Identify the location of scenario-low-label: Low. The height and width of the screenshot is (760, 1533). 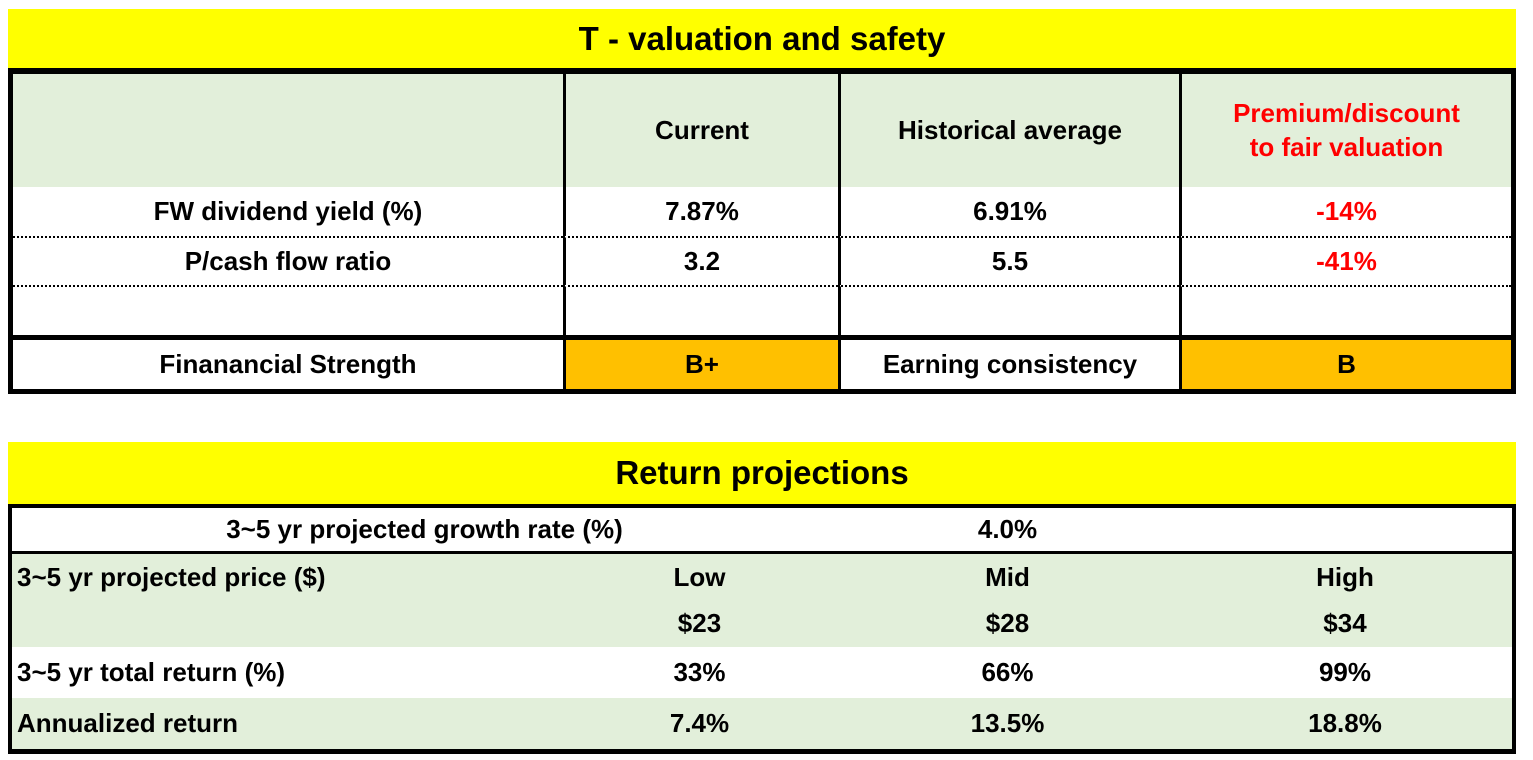
(699, 576).